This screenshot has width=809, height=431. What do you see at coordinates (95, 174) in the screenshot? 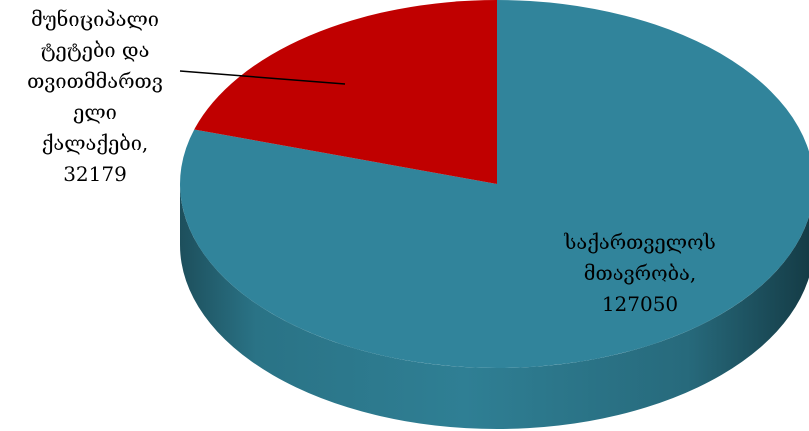
I see `data-label-line: 32179` at bounding box center [95, 174].